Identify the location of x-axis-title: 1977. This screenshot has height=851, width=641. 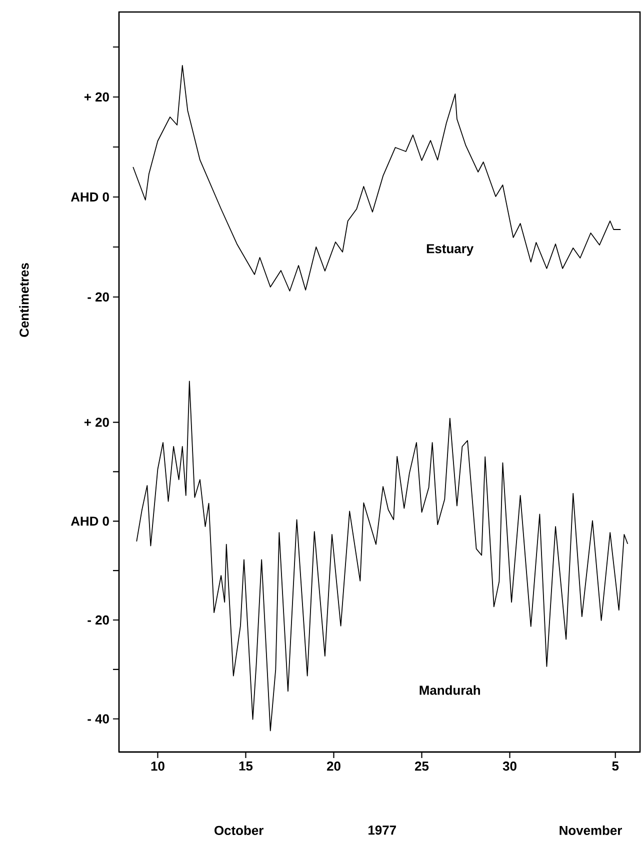
(382, 830).